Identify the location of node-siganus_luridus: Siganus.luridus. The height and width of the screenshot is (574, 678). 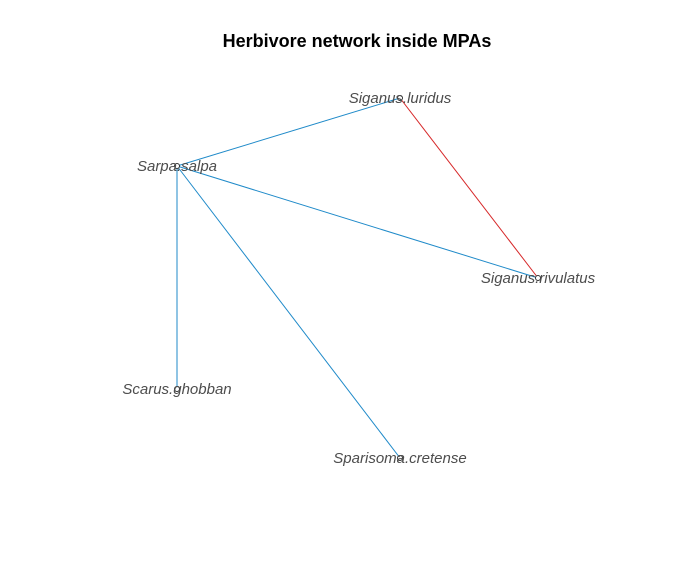
(400, 98).